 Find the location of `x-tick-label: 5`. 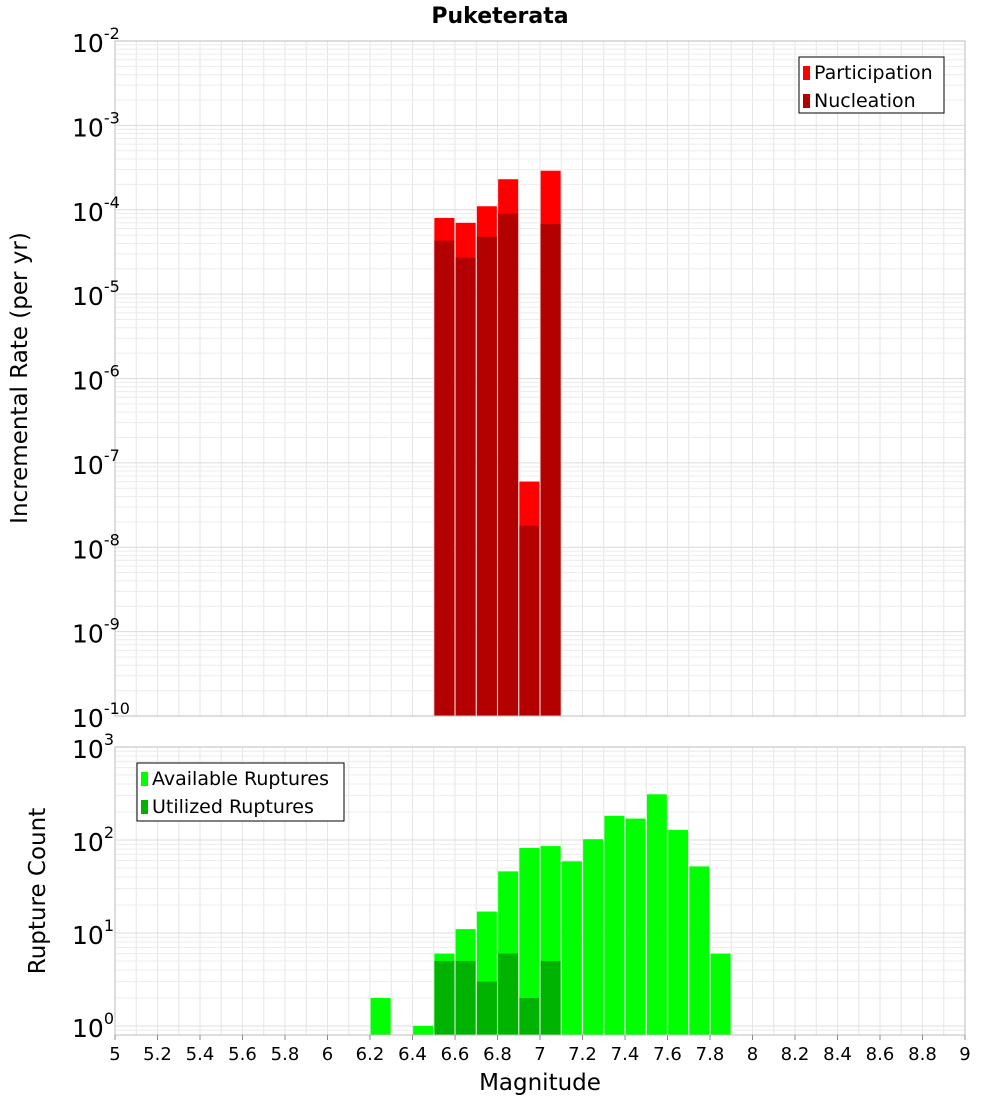

x-tick-label: 5 is located at coordinates (114, 1054).